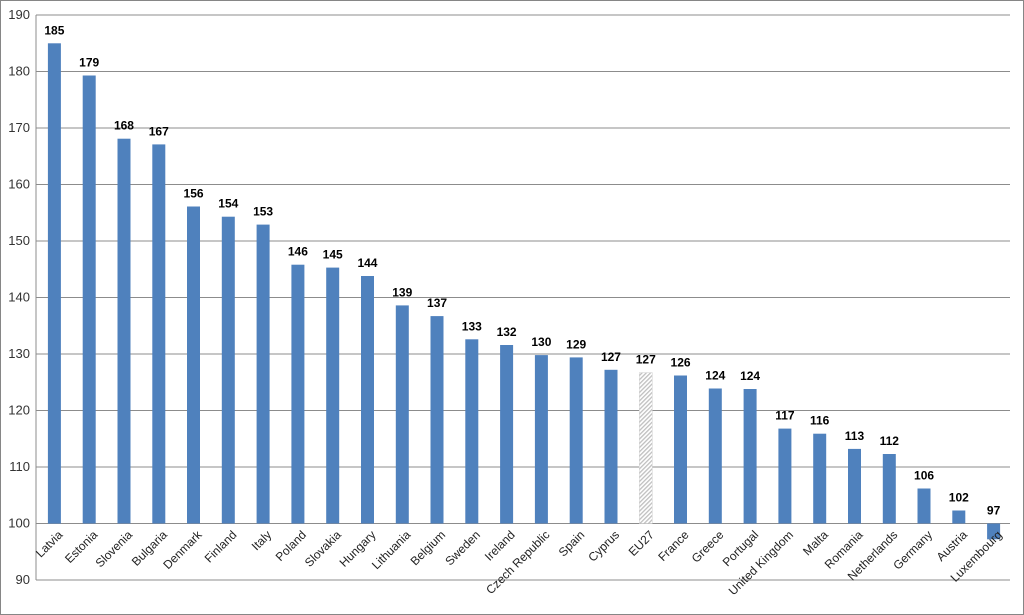 The width and height of the screenshot is (1024, 615). What do you see at coordinates (333, 395) in the screenshot?
I see `bar-slovakia` at bounding box center [333, 395].